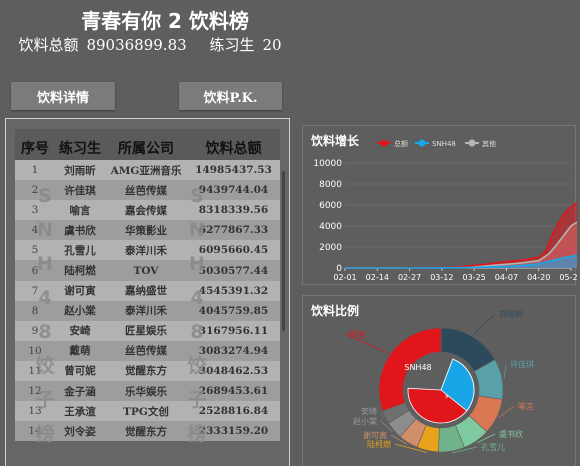 The width and height of the screenshot is (580, 466). I want to click on drink-pk-button: 饮料P.K., so click(230, 96).